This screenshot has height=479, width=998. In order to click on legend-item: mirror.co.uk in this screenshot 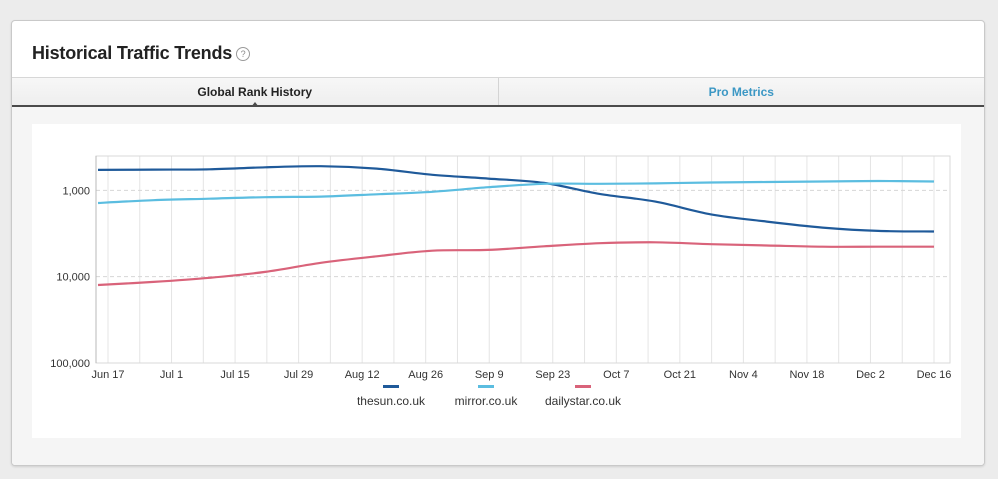, I will do `click(486, 396)`.